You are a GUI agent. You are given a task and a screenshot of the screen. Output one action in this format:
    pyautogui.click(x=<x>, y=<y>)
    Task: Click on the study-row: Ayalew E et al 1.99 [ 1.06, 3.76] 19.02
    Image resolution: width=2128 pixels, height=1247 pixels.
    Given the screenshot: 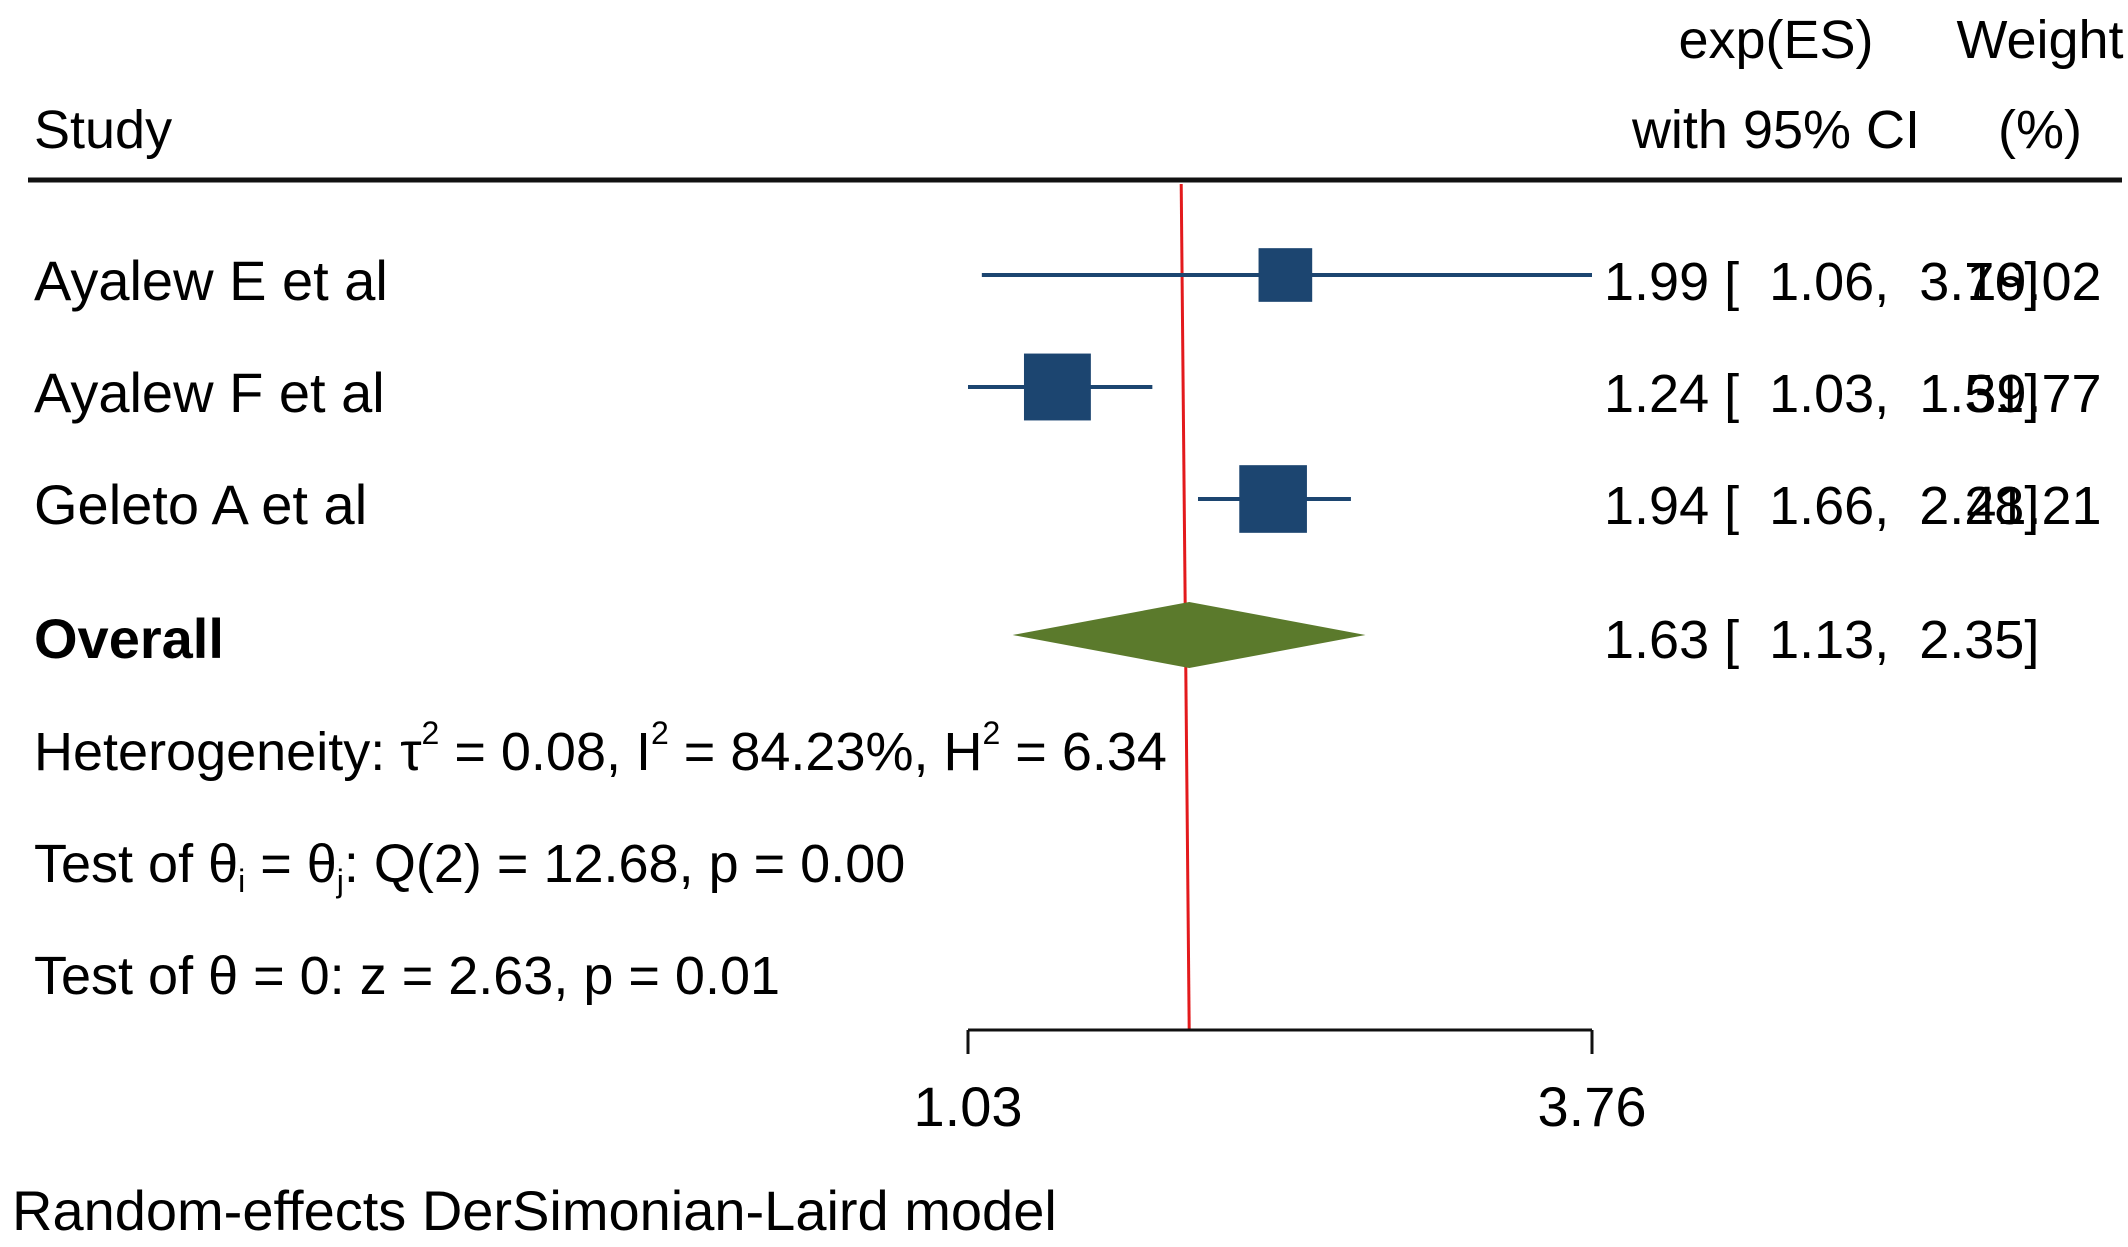 What is the action you would take?
    pyautogui.click(x=1068, y=280)
    